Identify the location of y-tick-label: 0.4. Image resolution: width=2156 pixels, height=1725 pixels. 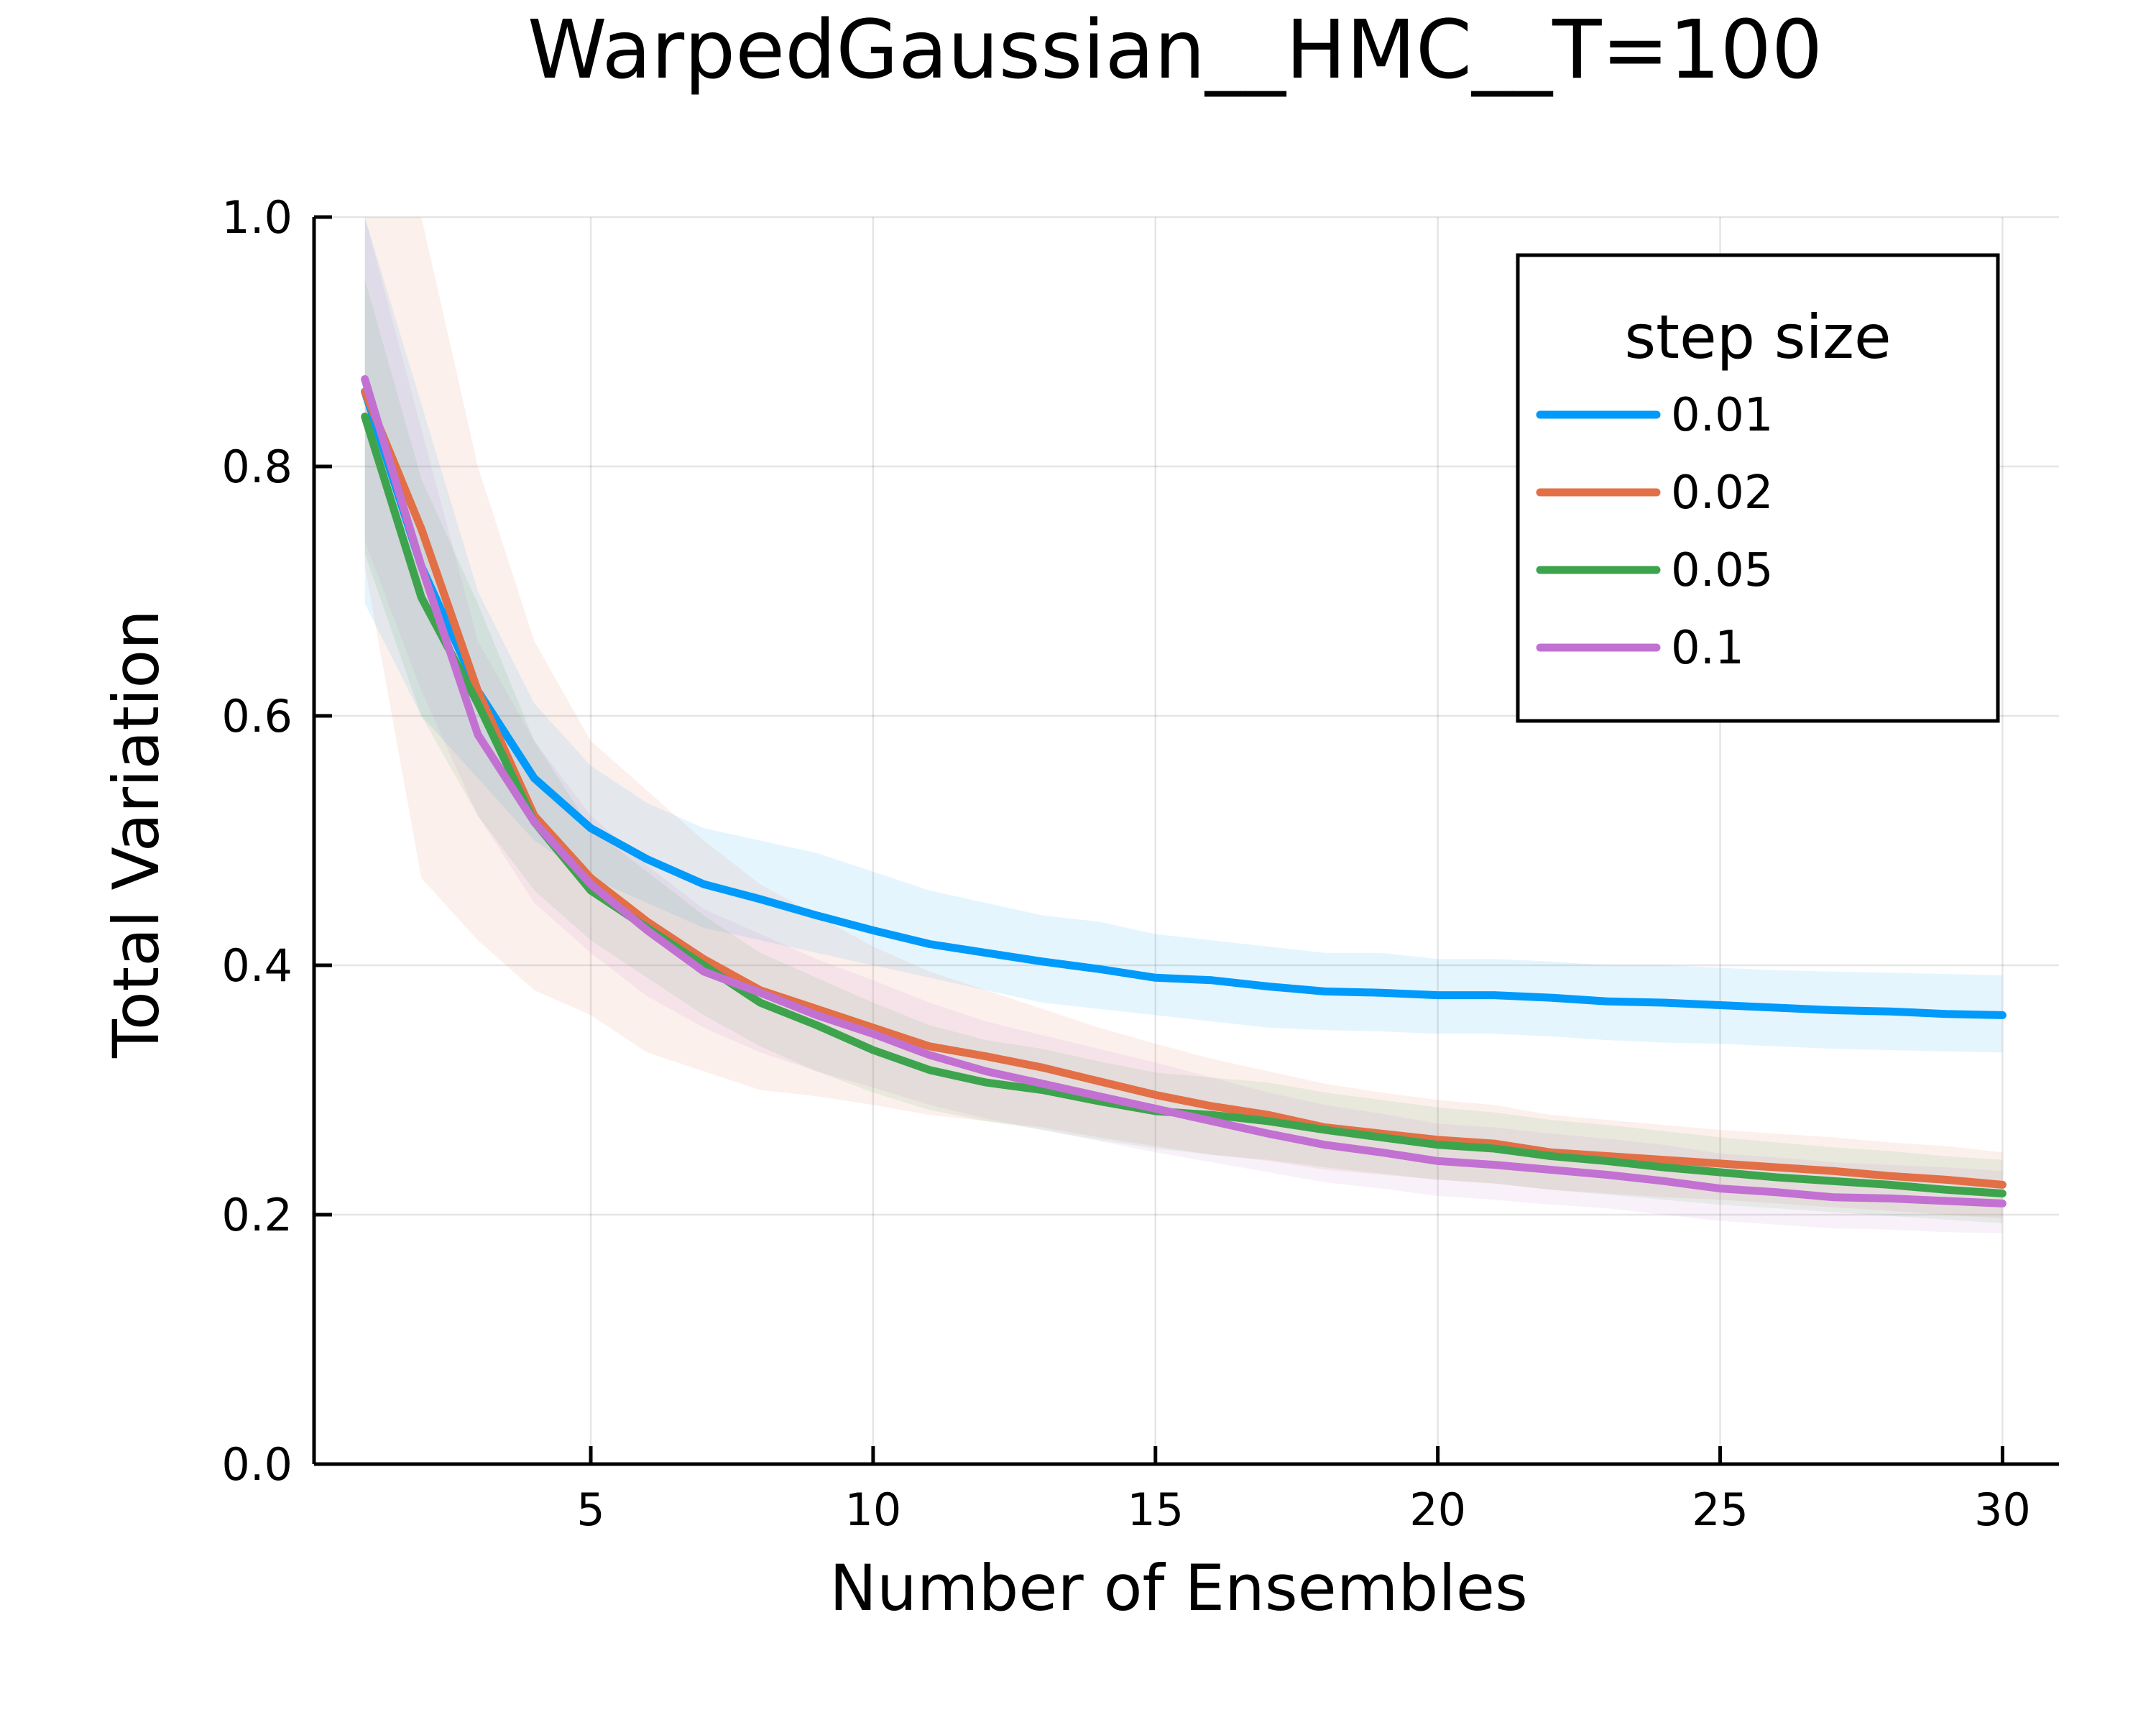
(257, 965).